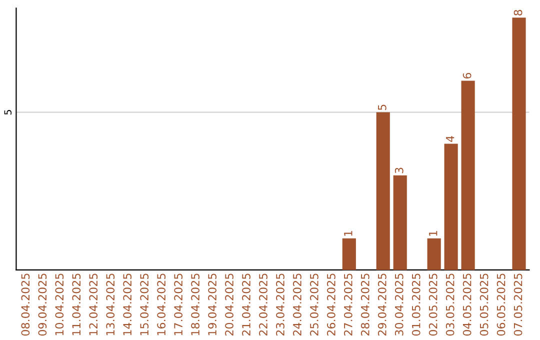 This screenshot has width=540, height=340. What do you see at coordinates (195, 305) in the screenshot?
I see `x-tick-label: 18.04.2025` at bounding box center [195, 305].